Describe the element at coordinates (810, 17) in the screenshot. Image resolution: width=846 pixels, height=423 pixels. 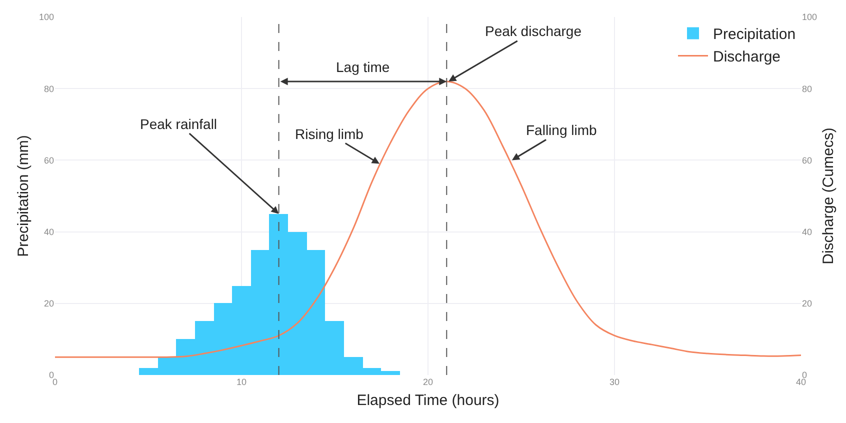
I see `y2-tick-label: 100` at that location.